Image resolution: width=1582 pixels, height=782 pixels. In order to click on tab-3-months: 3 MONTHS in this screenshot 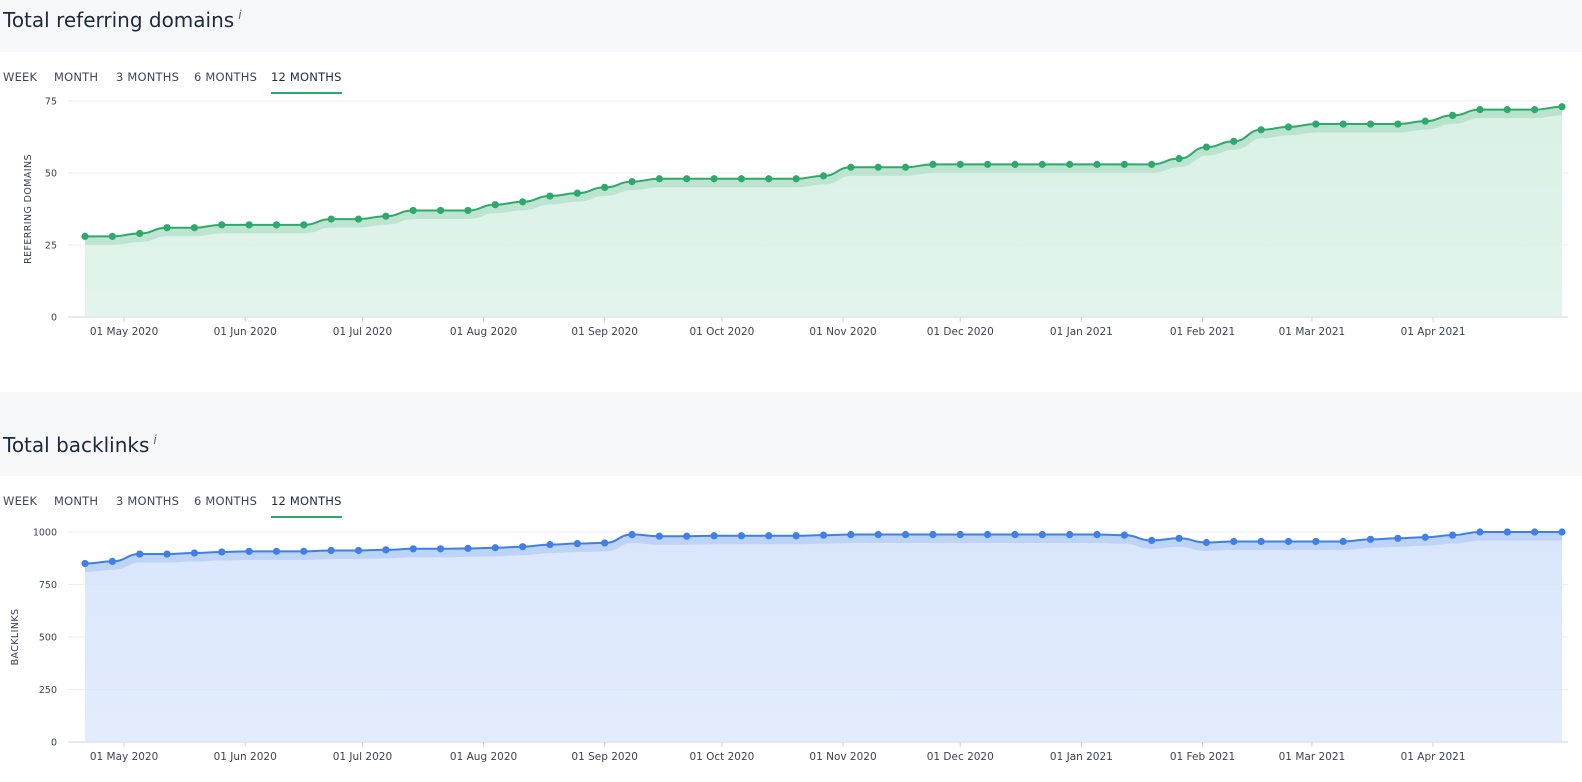, I will do `click(148, 77)`.